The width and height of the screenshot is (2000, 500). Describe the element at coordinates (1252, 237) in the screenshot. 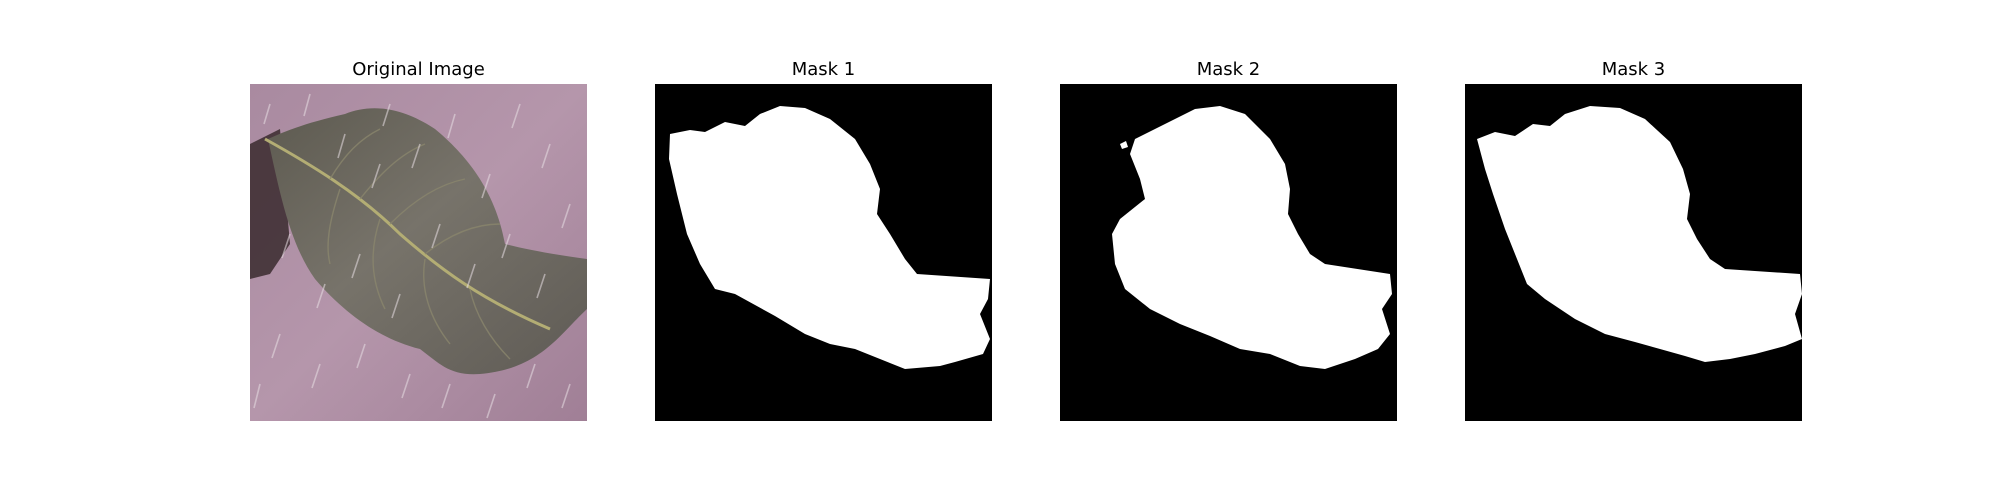

I see `mask-2-region` at that location.